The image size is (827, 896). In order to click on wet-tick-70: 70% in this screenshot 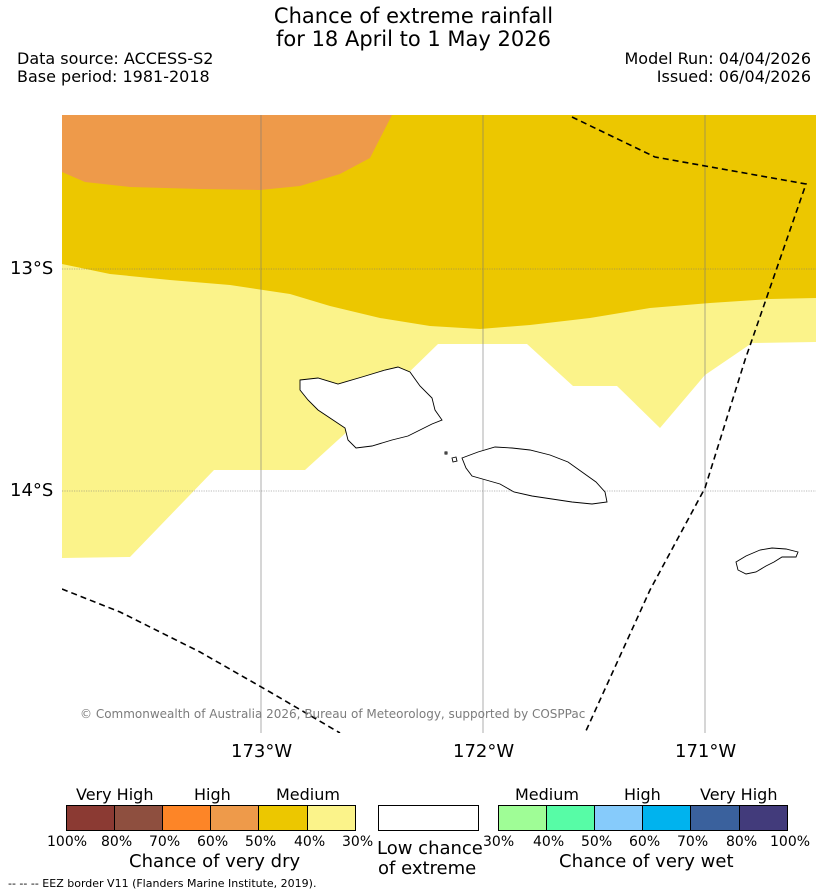, I will do `click(693, 842)`.